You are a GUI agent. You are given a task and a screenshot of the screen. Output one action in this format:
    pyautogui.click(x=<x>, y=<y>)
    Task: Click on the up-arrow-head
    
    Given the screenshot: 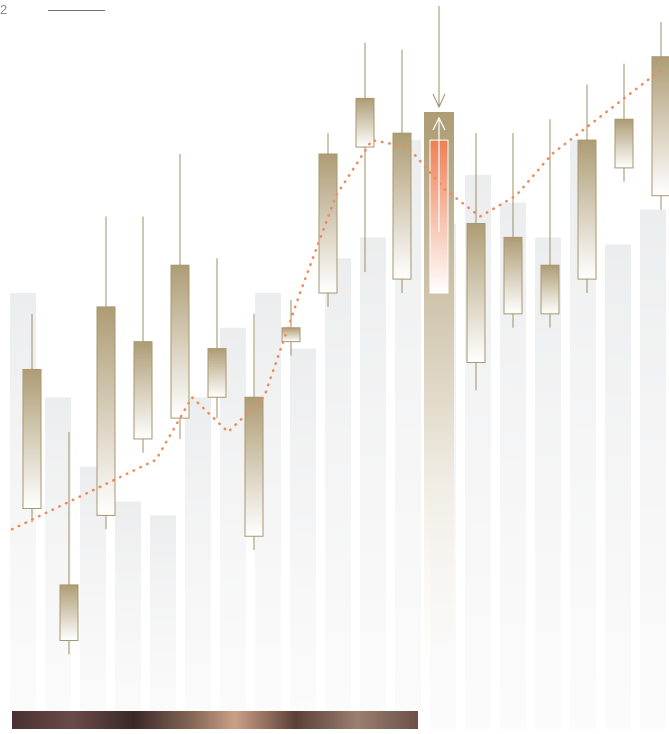 What is the action you would take?
    pyautogui.click(x=439, y=123)
    